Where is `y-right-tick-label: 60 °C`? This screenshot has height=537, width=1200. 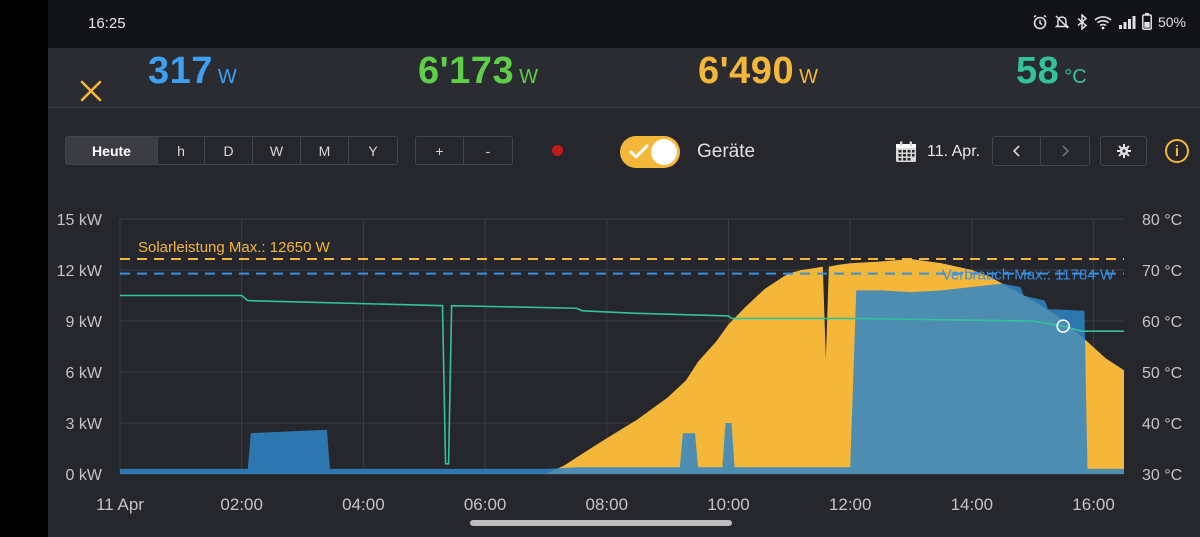
y-right-tick-label: 60 °C is located at coordinates (1162, 322).